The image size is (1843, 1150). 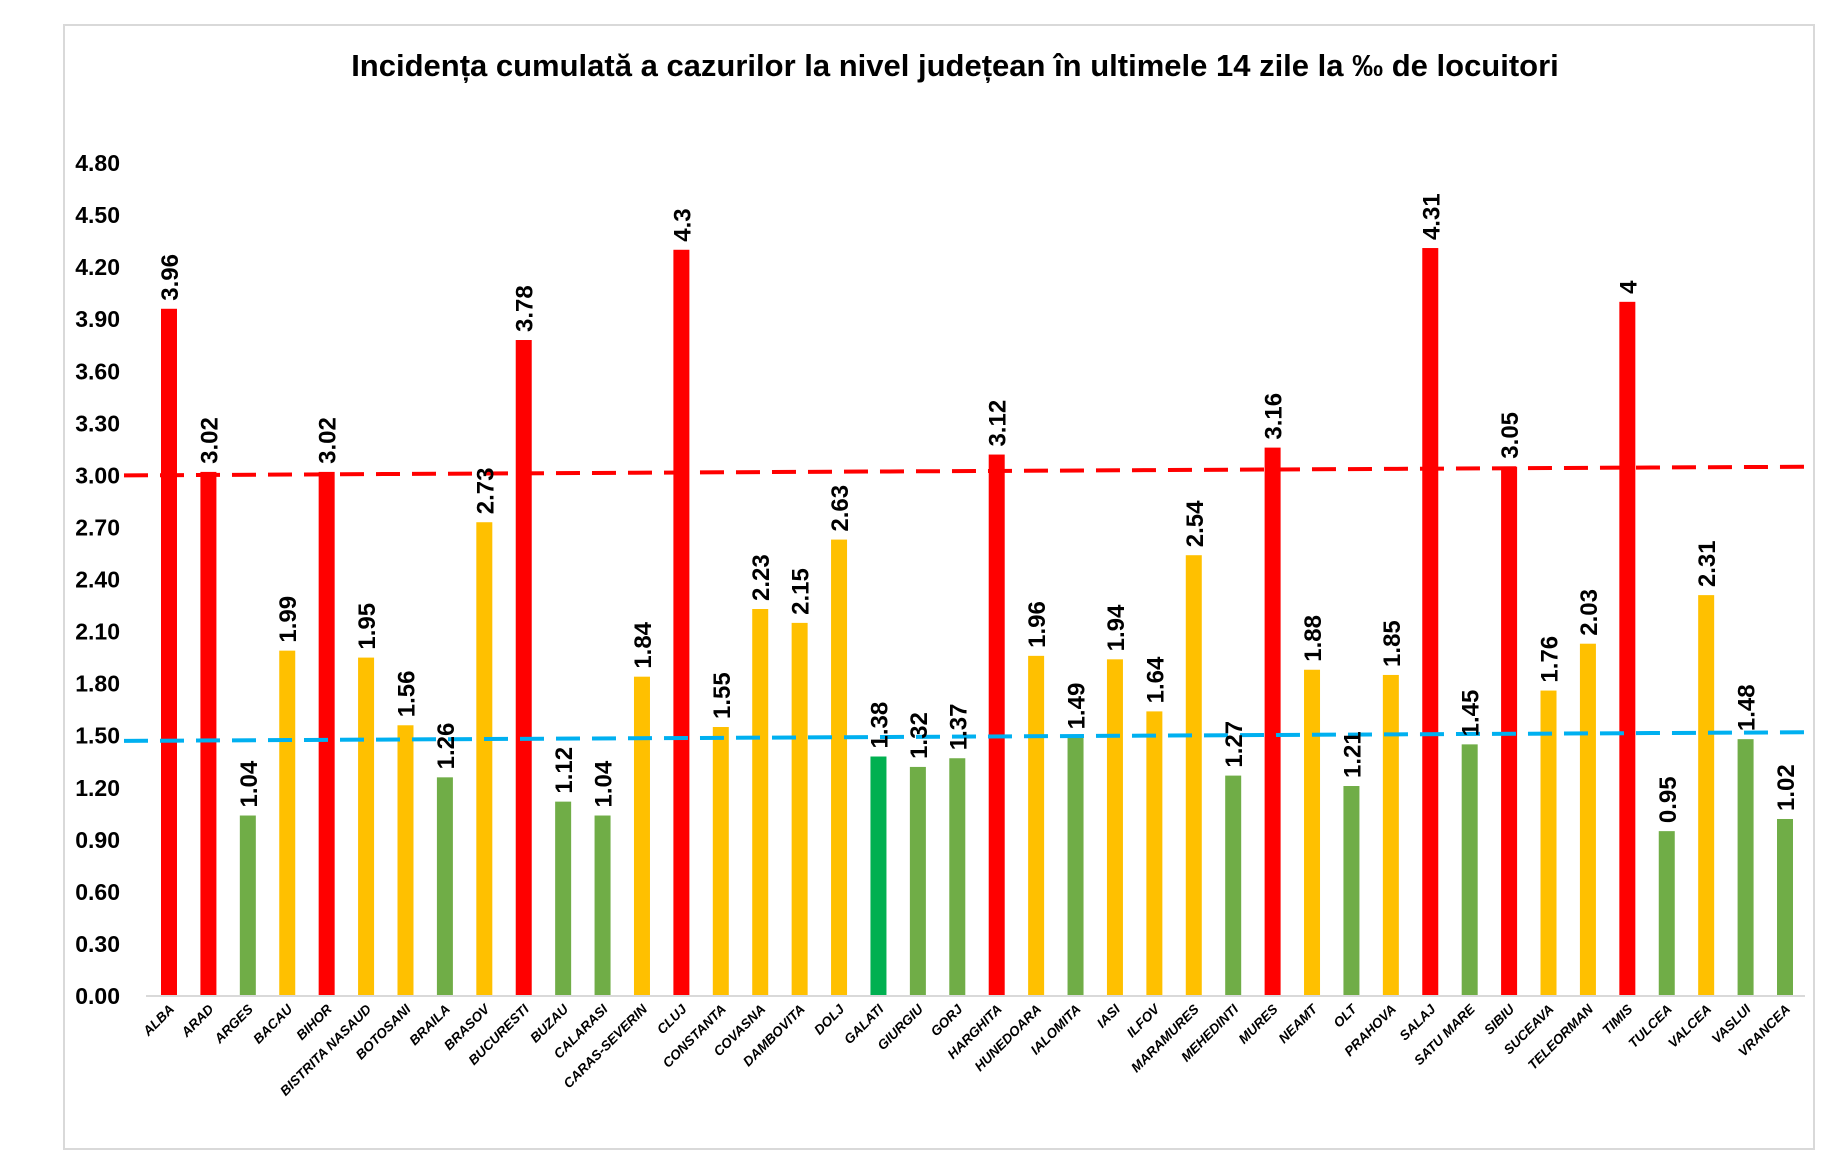 I want to click on y-tick-label: 4.20, so click(x=97, y=267).